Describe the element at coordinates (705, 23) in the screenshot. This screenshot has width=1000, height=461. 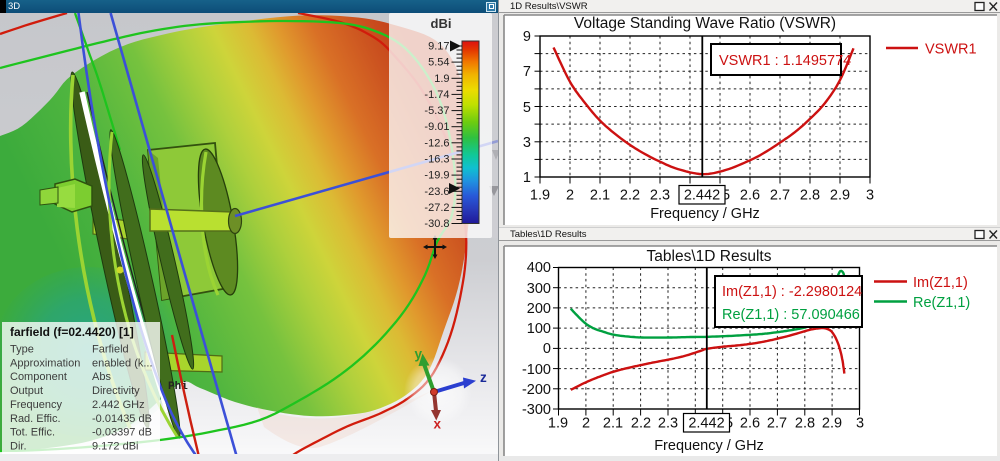
I see `svg-text:Voltage Standing Wave Ratio (V: Voltage Standing Wave Ratio (VSWR)` at that location.